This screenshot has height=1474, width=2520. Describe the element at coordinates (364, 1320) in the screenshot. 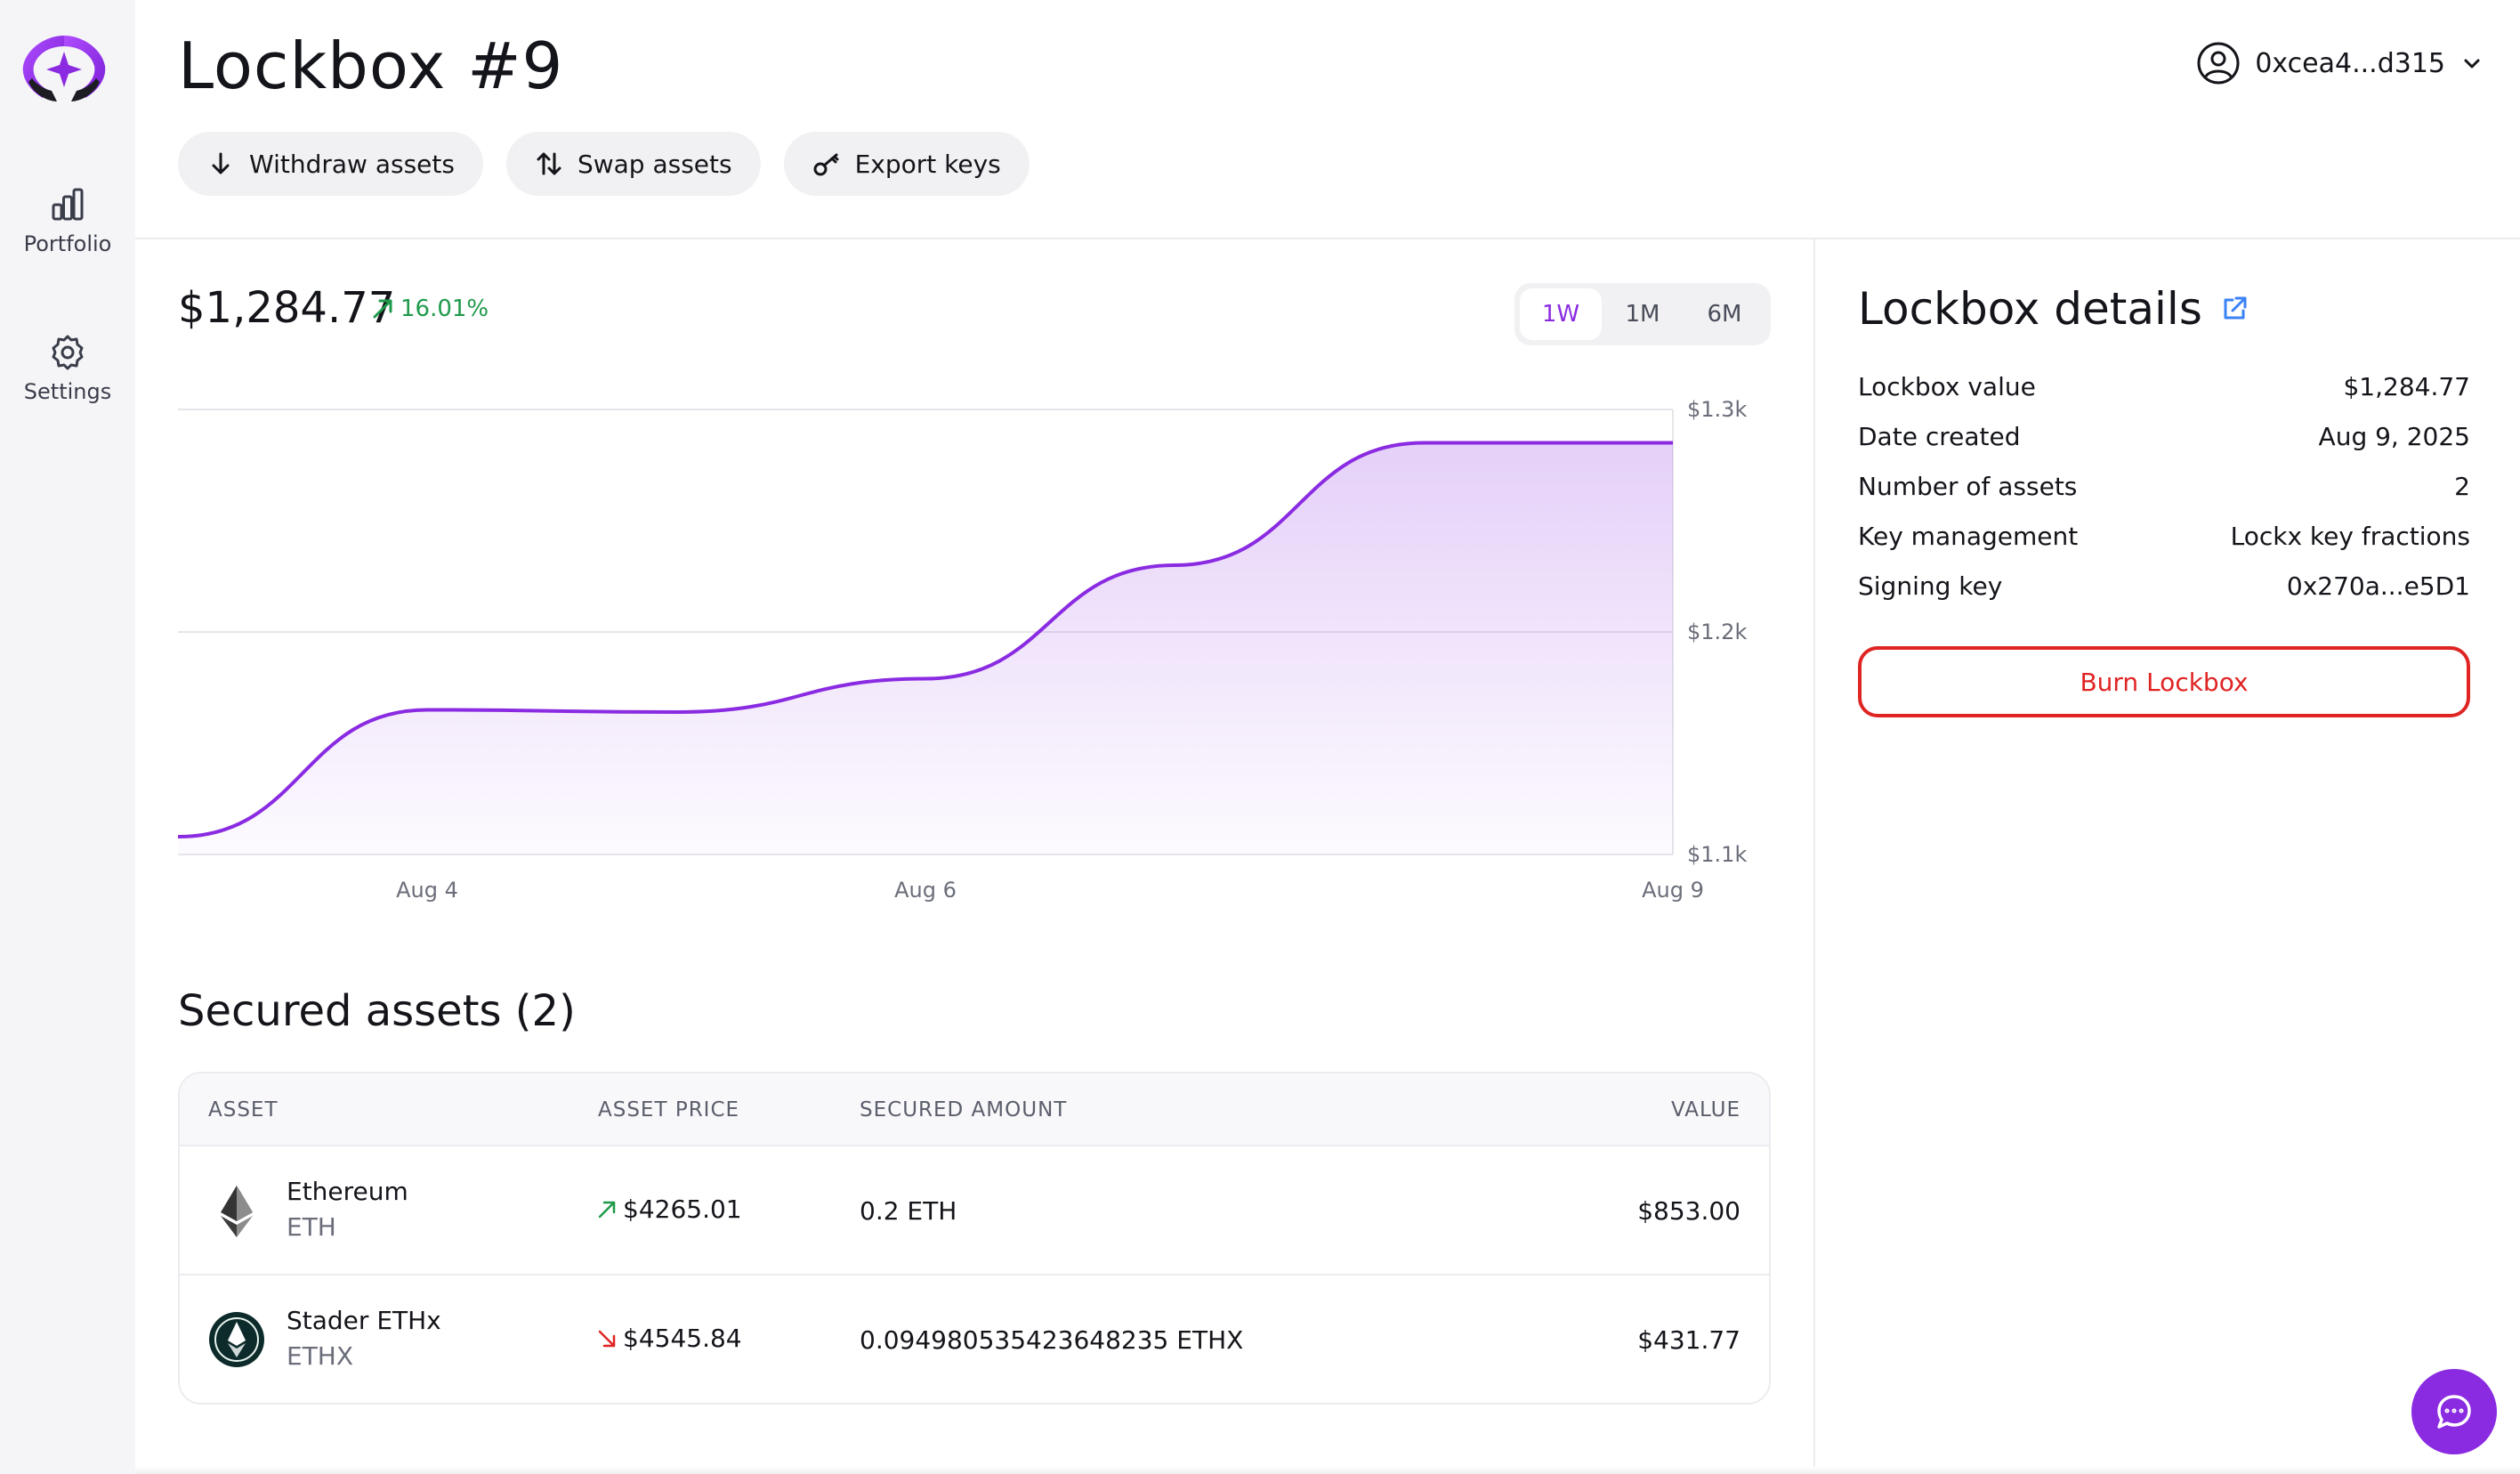

I see `asset-name: Stader ETHx` at that location.